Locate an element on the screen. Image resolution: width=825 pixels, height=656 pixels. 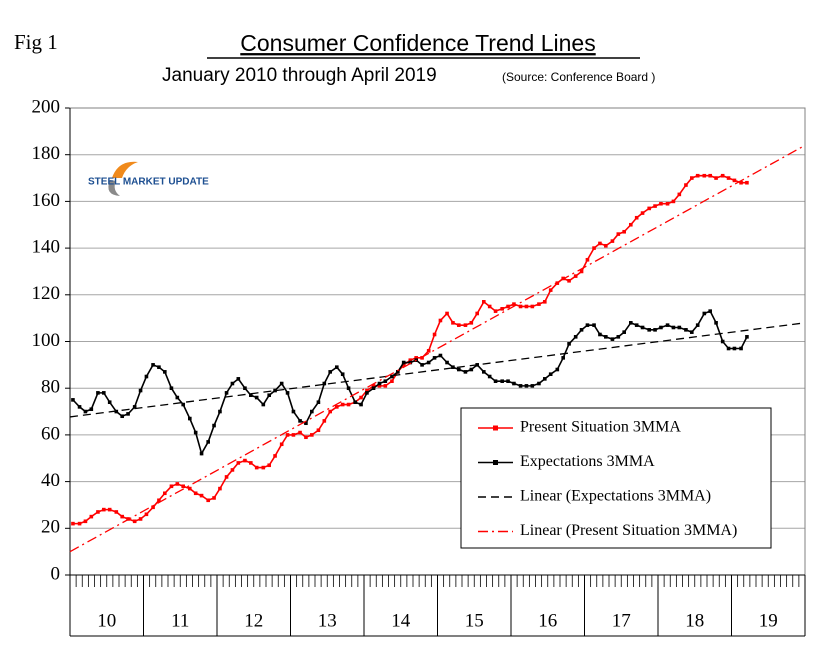
y-tick-label: 100 is located at coordinates (46, 340).